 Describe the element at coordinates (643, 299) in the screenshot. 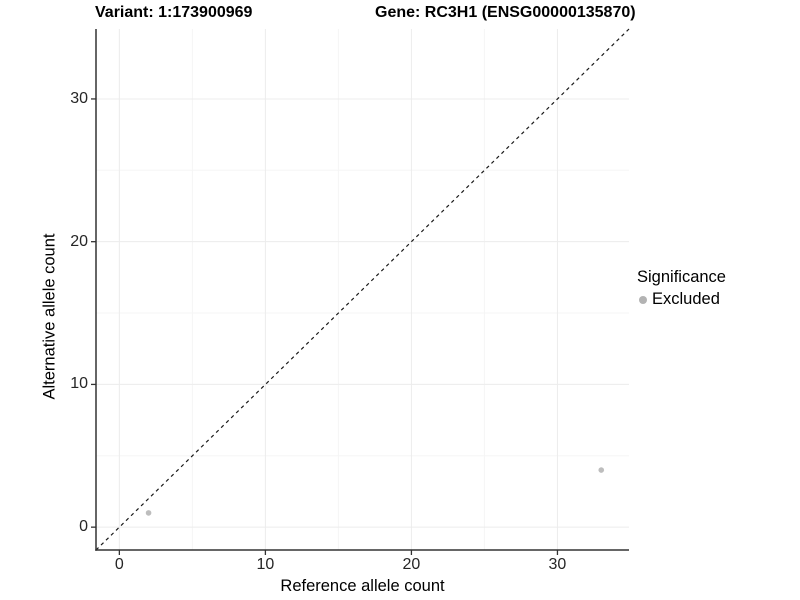

I see `excluded-point-icon` at that location.